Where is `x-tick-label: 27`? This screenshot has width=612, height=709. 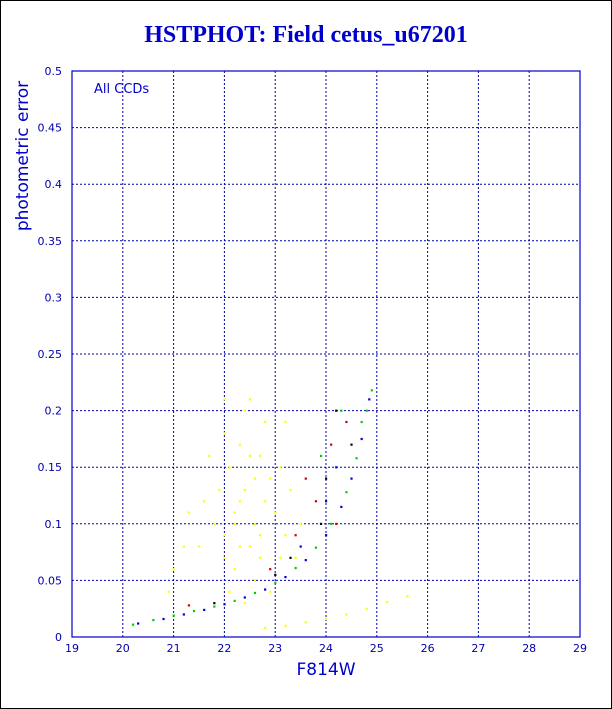 x-tick-label: 27 is located at coordinates (478, 648).